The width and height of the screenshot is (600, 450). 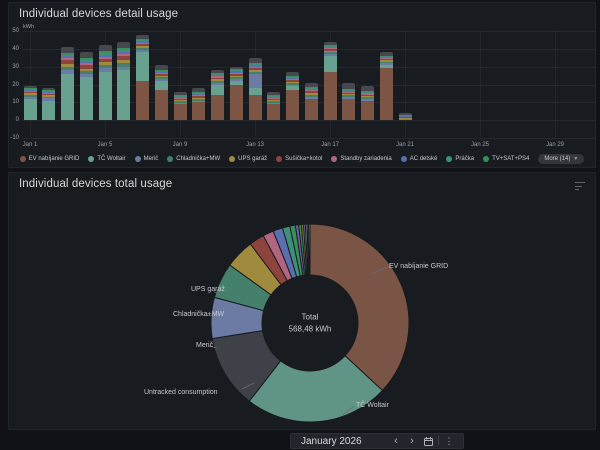 I want to click on detail-panel-title: Individual devices detail usage, so click(x=99, y=14).